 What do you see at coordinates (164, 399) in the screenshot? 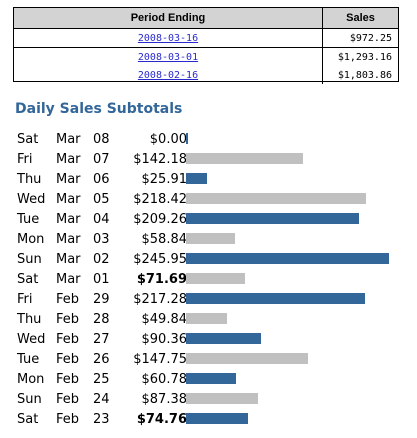
I see `sales-amount: $87.38` at bounding box center [164, 399].